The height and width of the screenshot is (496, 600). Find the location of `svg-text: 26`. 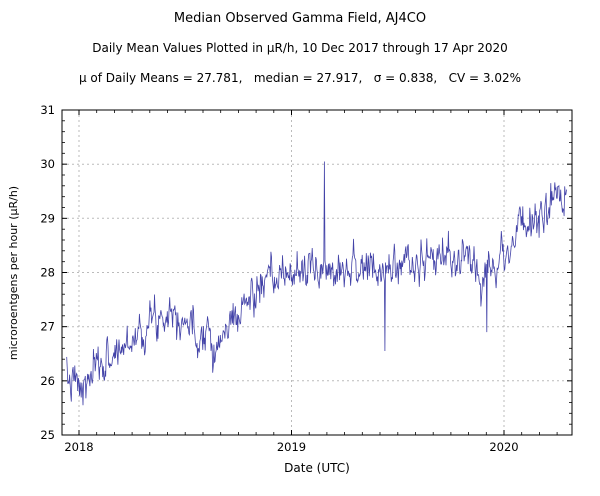

svg-text: 26 is located at coordinates (47, 381).